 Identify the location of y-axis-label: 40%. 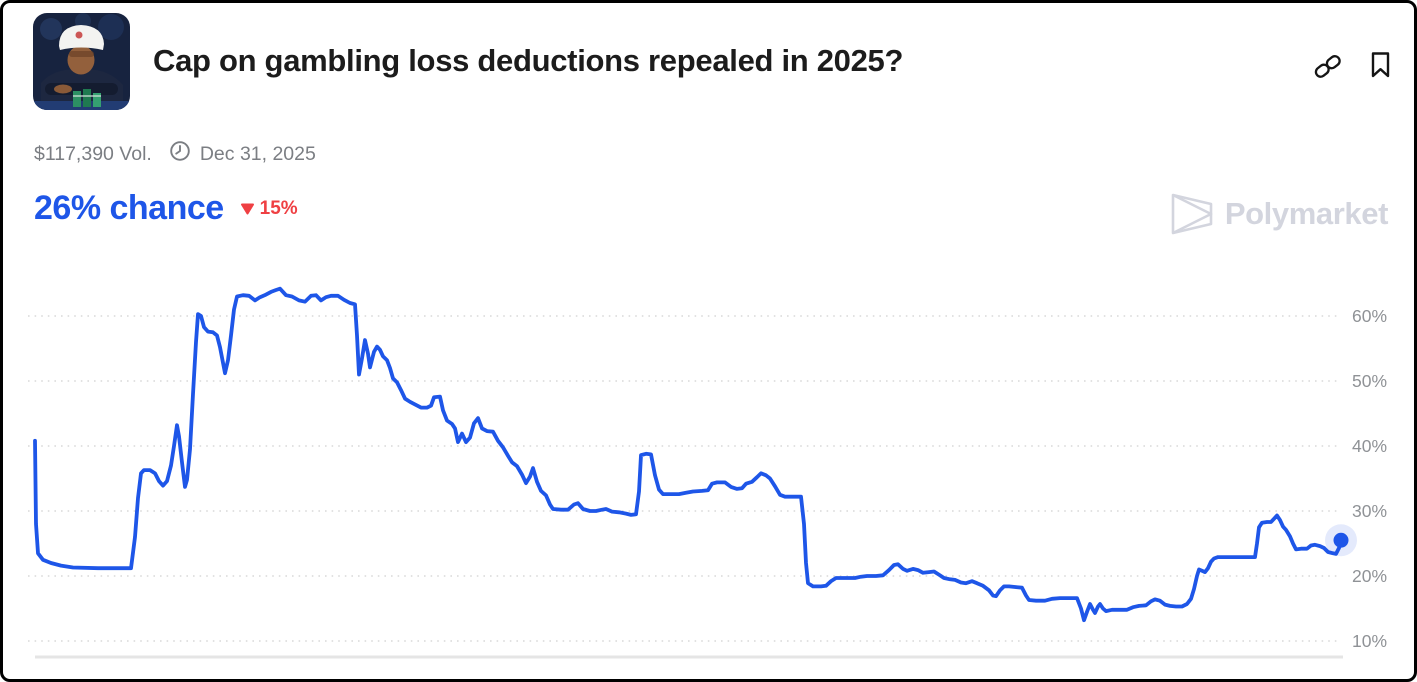
(1370, 446).